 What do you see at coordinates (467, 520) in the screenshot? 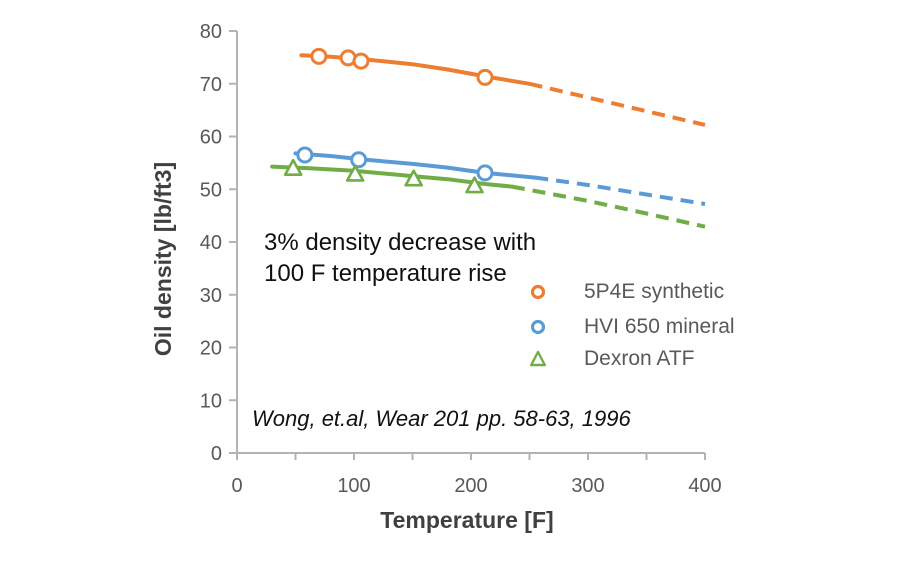
I see `x-axis-title: Temperature [F]` at bounding box center [467, 520].